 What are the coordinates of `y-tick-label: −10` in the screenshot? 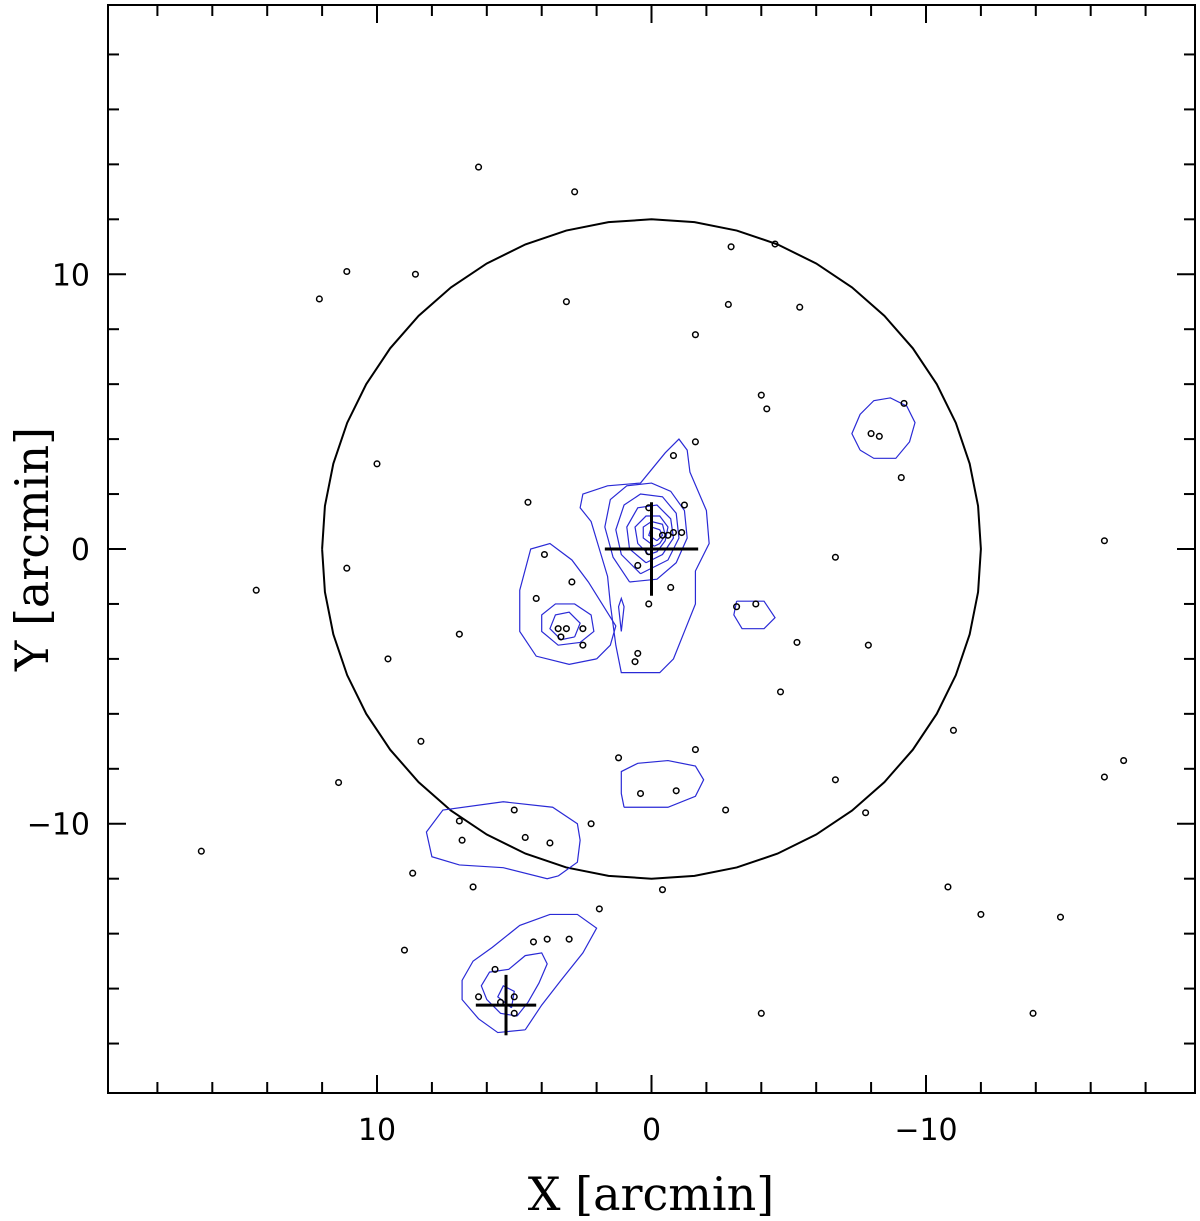 It's located at (58, 825).